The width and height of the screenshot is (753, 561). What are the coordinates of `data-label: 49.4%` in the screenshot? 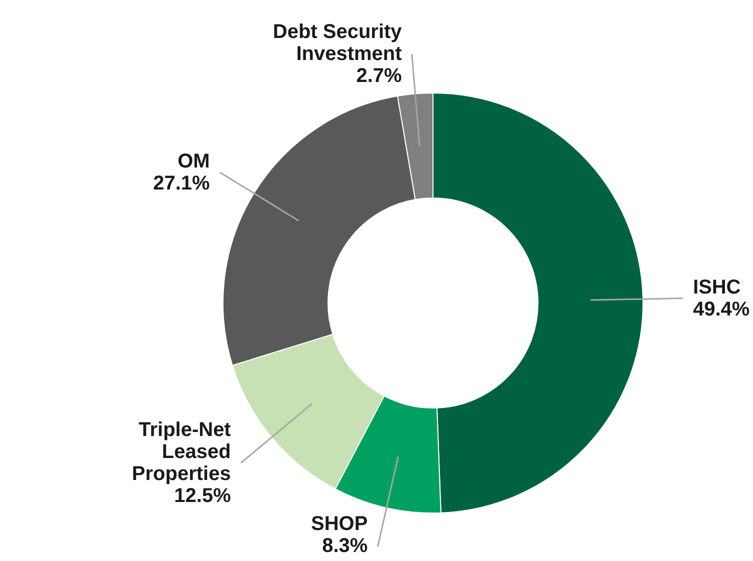 It's located at (721, 309).